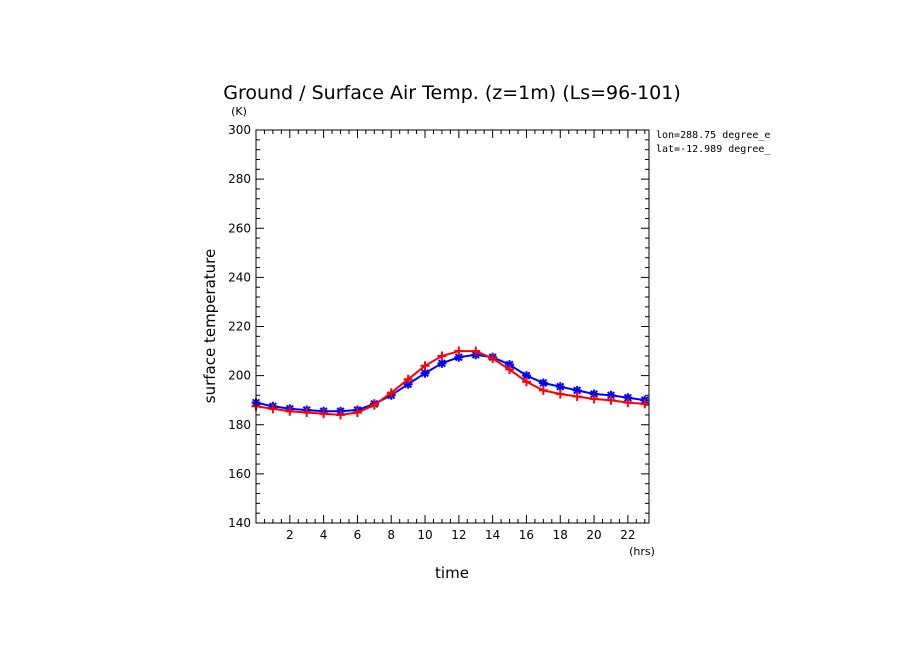 This screenshot has width=904, height=654. Describe the element at coordinates (358, 535) in the screenshot. I see `x-tick-label: 6` at that location.